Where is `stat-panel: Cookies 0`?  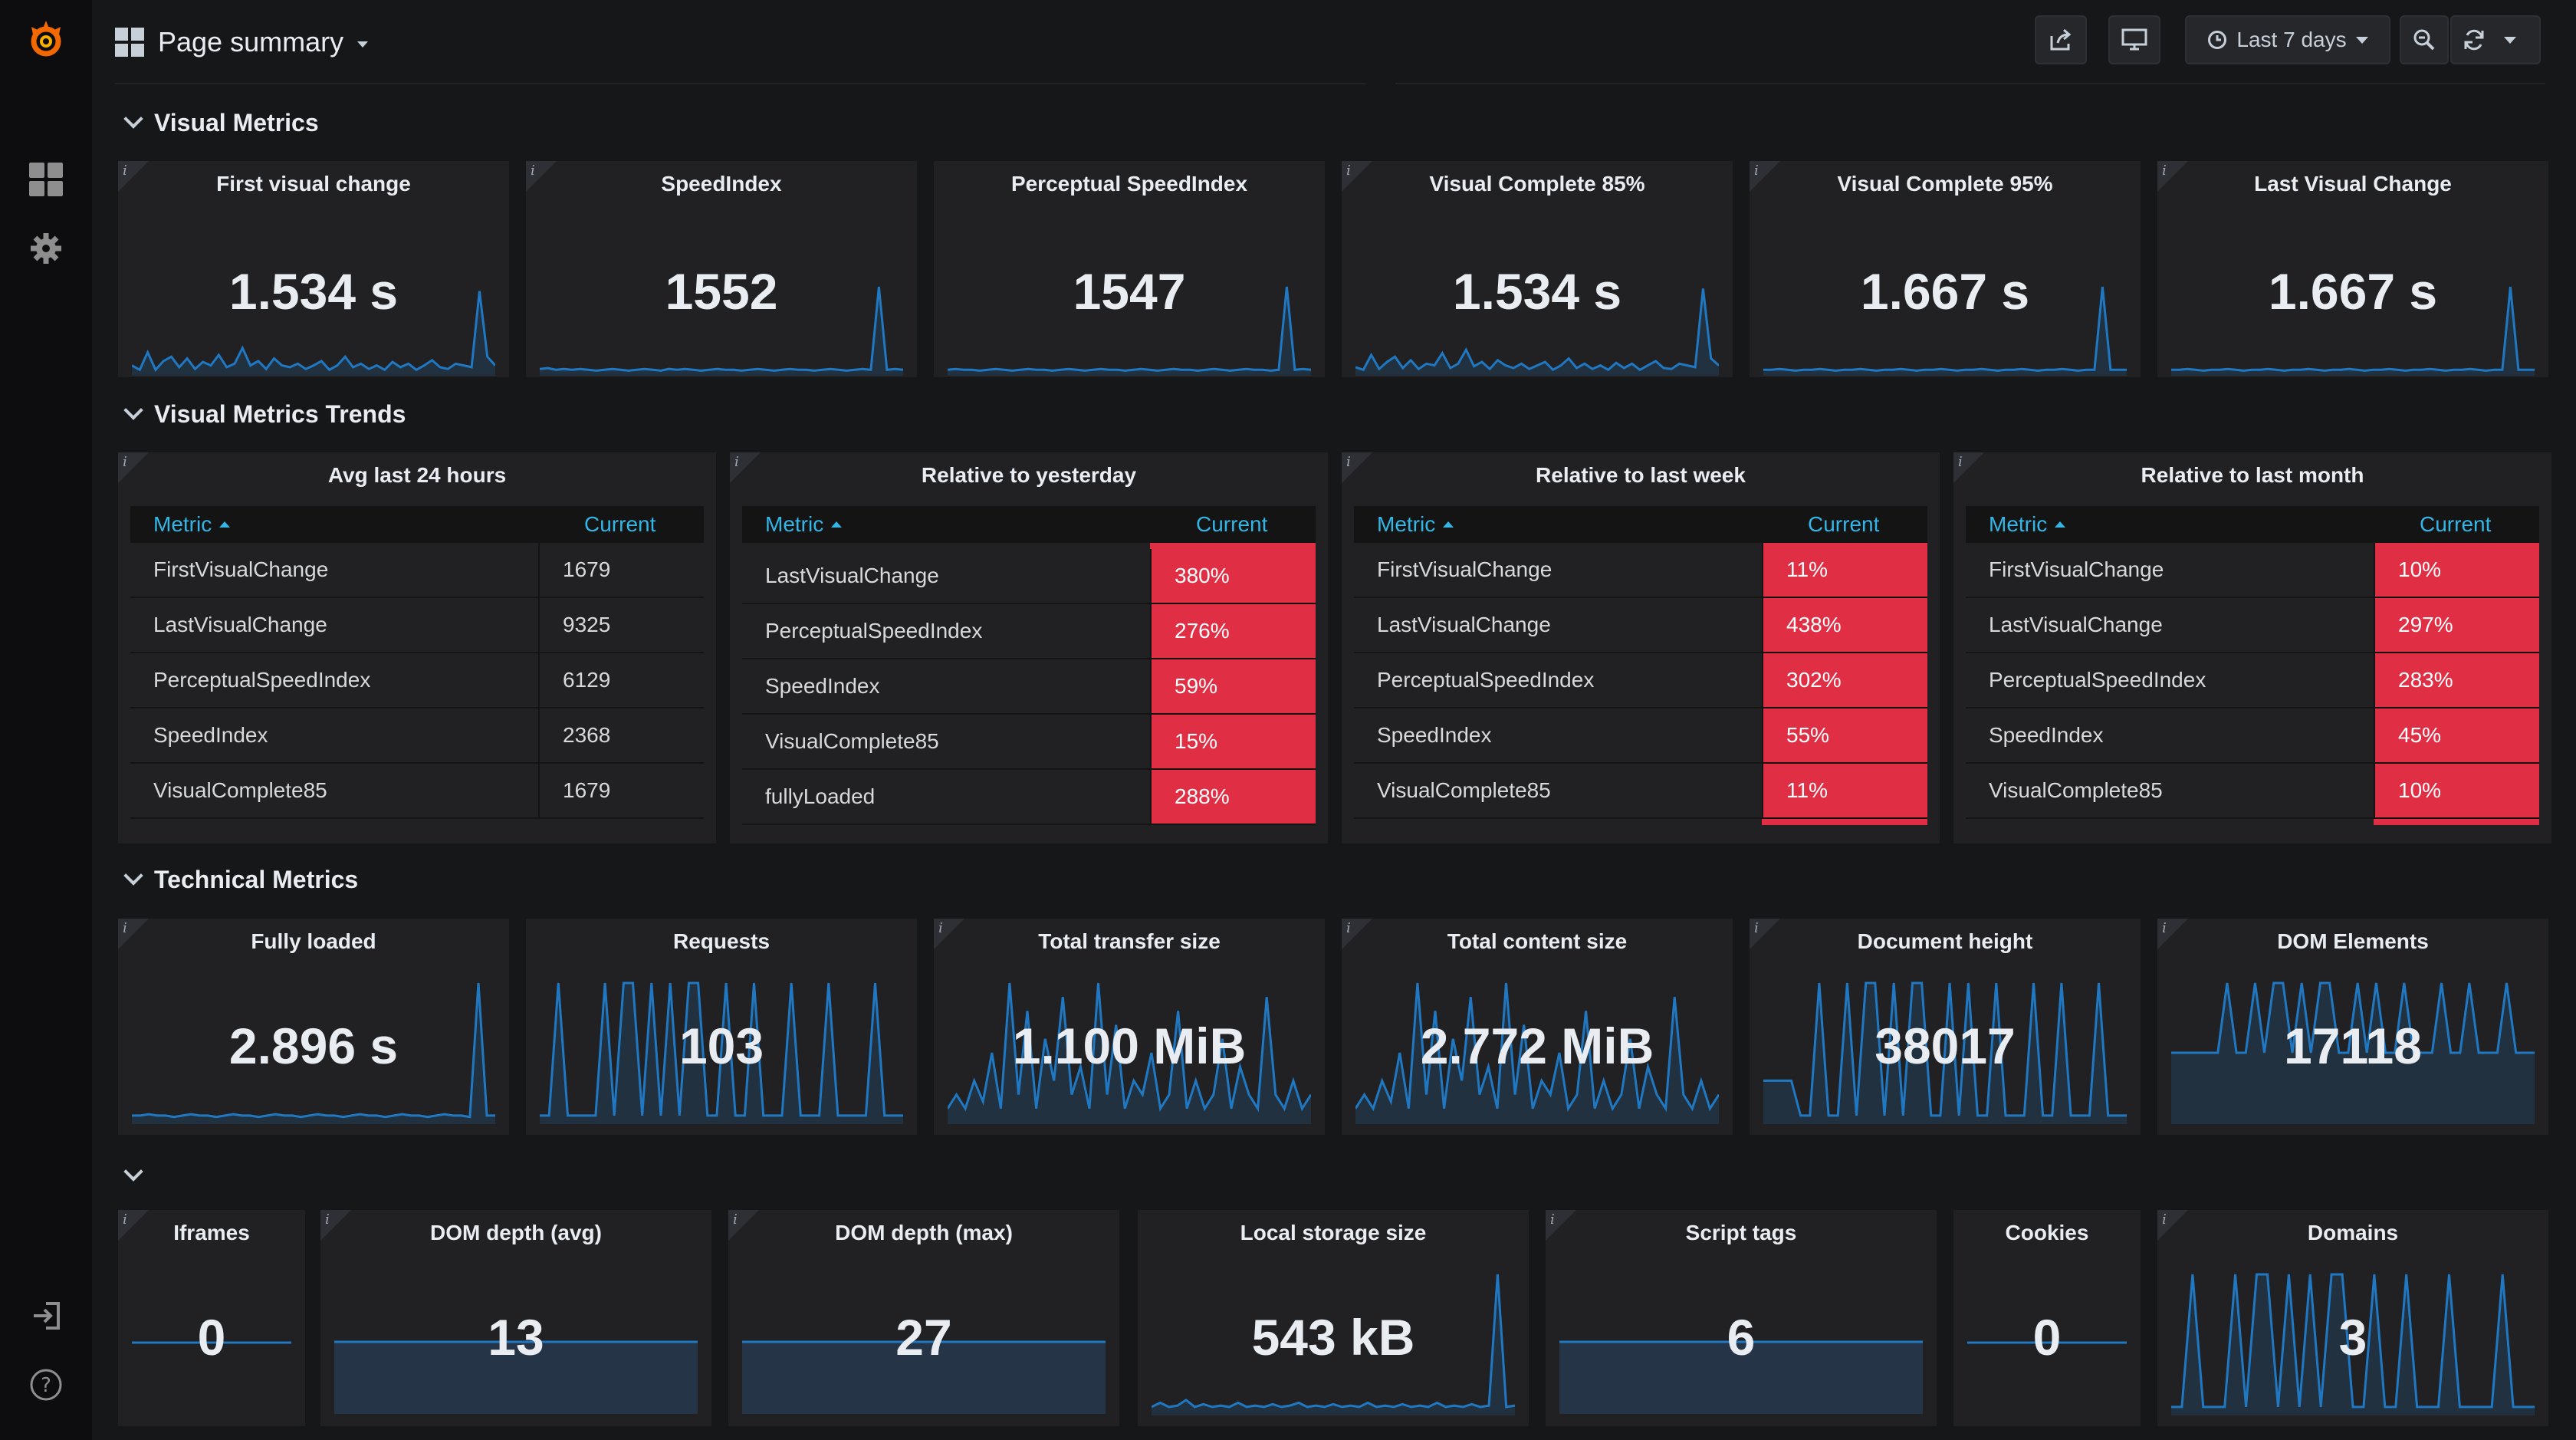
stat-panel: Cookies 0 is located at coordinates (2047, 1318).